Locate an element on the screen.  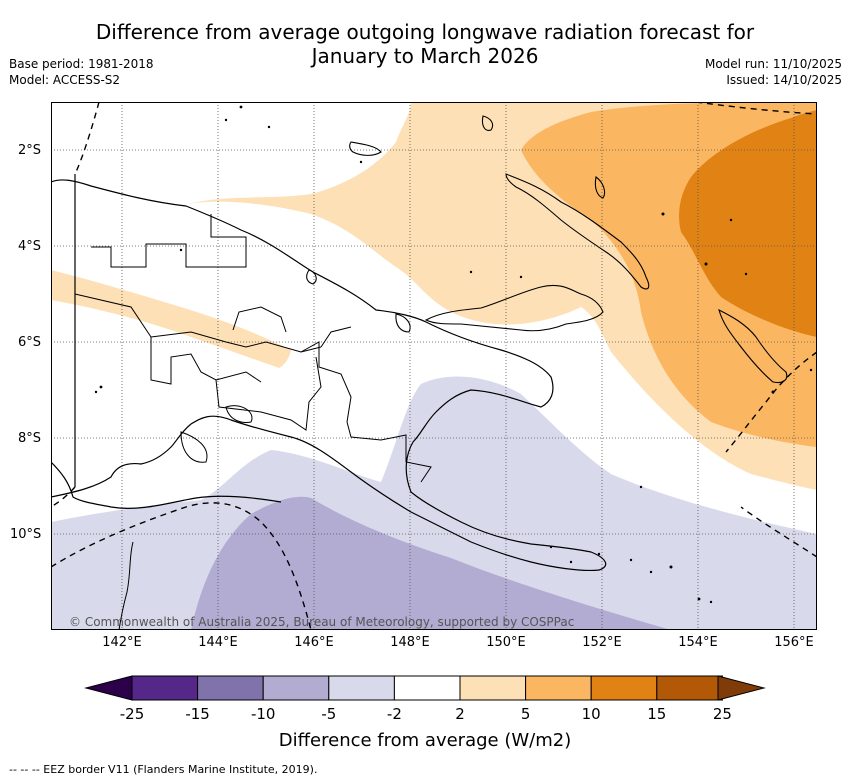
lon-label-154e: 154°E is located at coordinates (698, 642).